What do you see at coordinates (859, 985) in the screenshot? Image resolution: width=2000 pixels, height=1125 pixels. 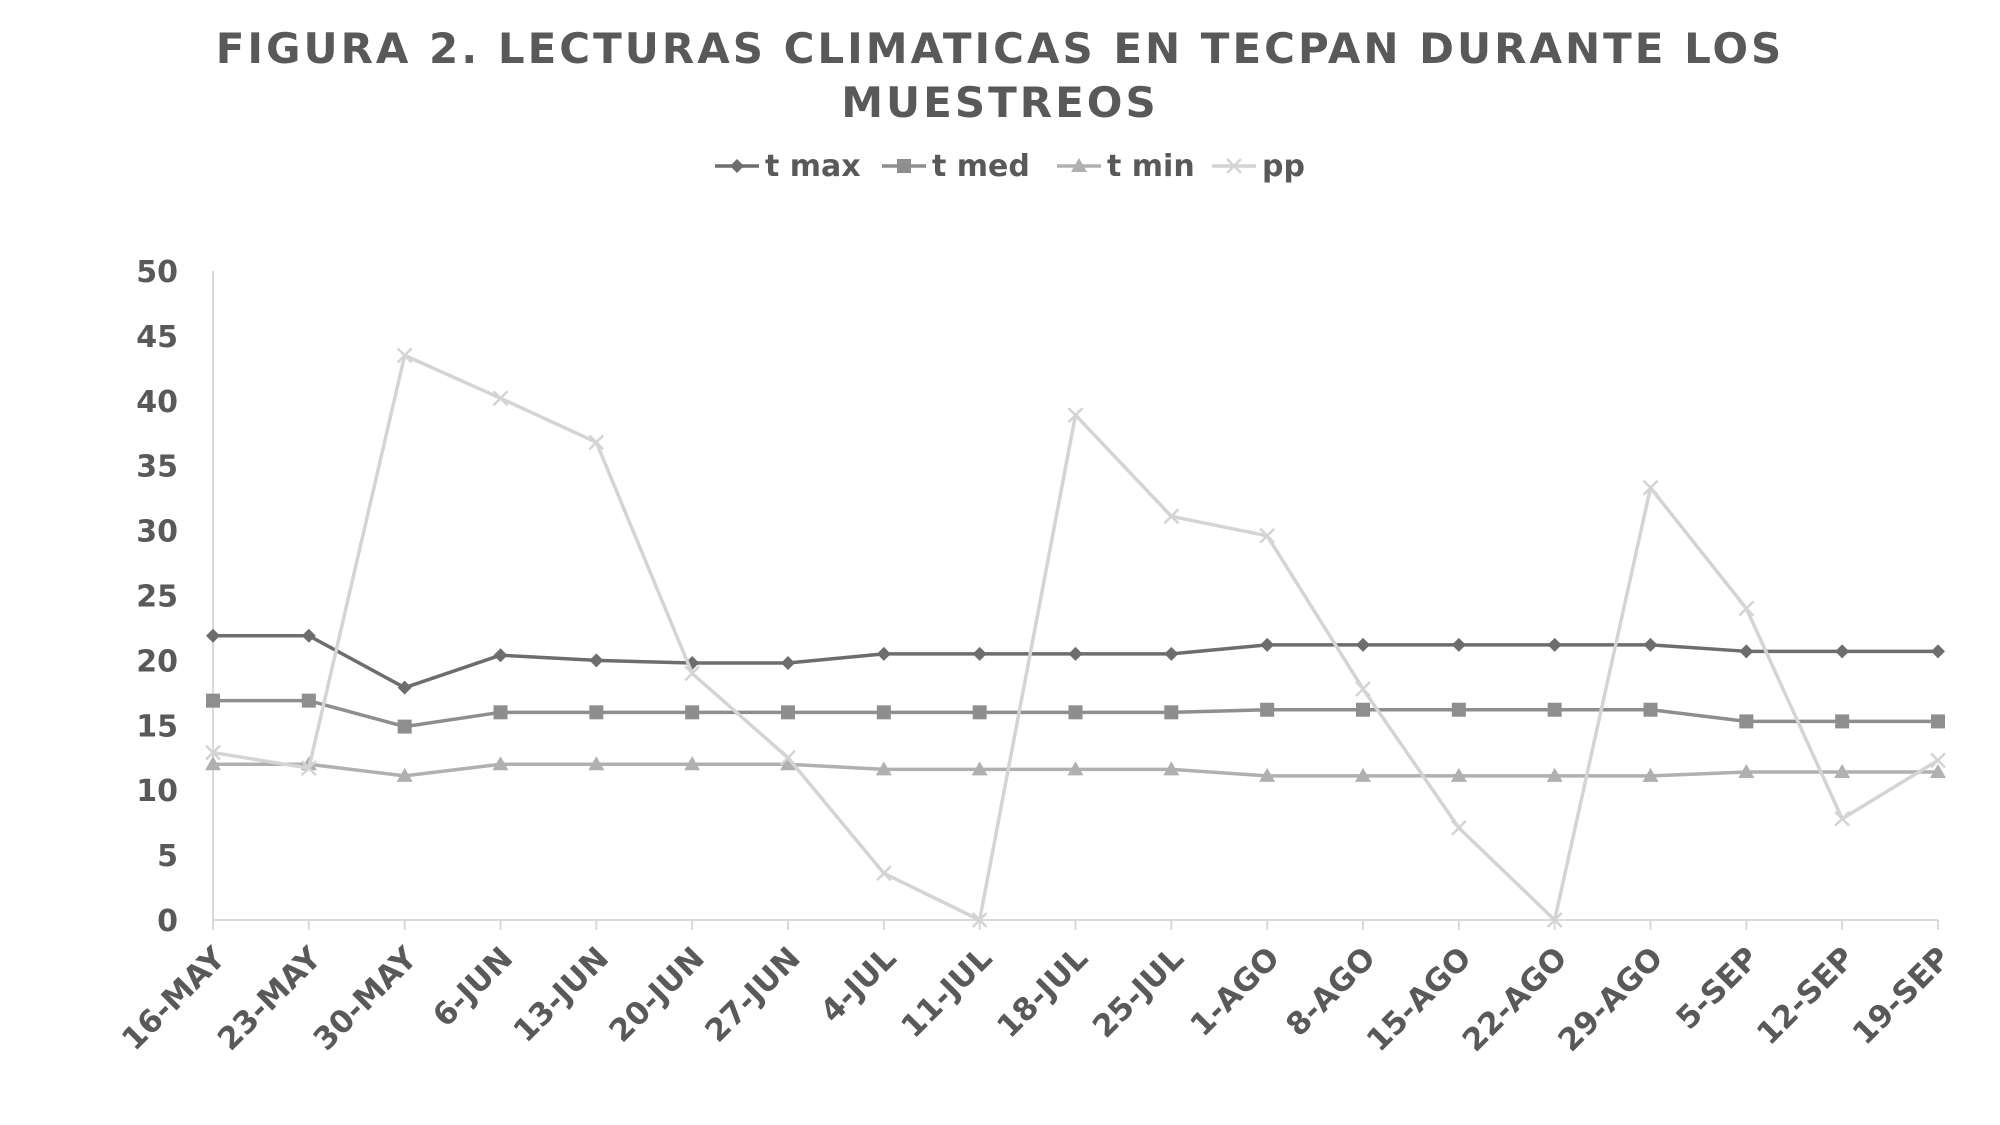 I see `x-tick-label: 4-JUL` at bounding box center [859, 985].